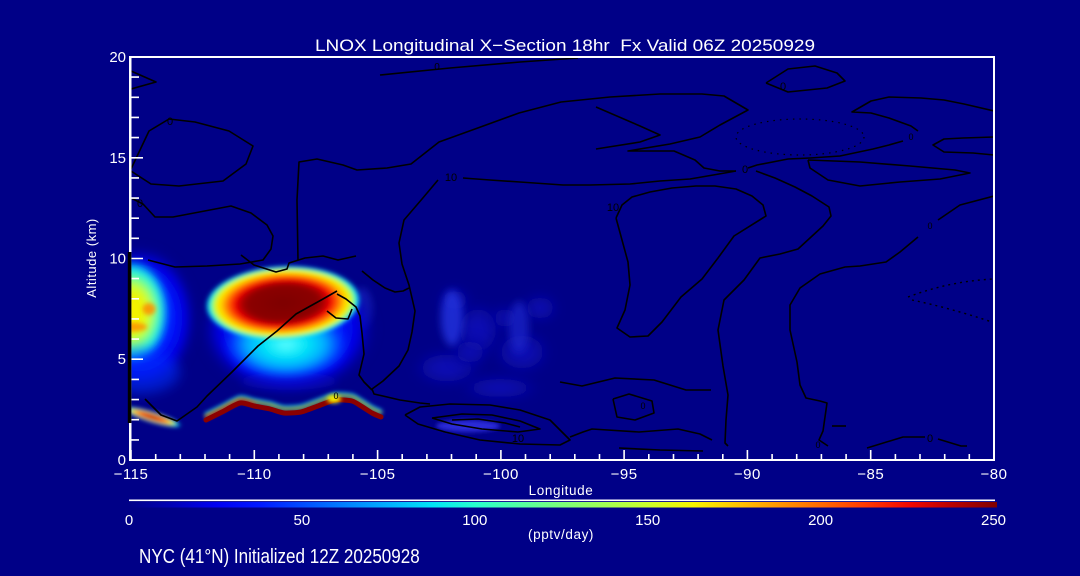  What do you see at coordinates (302, 520) in the screenshot?
I see `svg-text: 50` at bounding box center [302, 520].